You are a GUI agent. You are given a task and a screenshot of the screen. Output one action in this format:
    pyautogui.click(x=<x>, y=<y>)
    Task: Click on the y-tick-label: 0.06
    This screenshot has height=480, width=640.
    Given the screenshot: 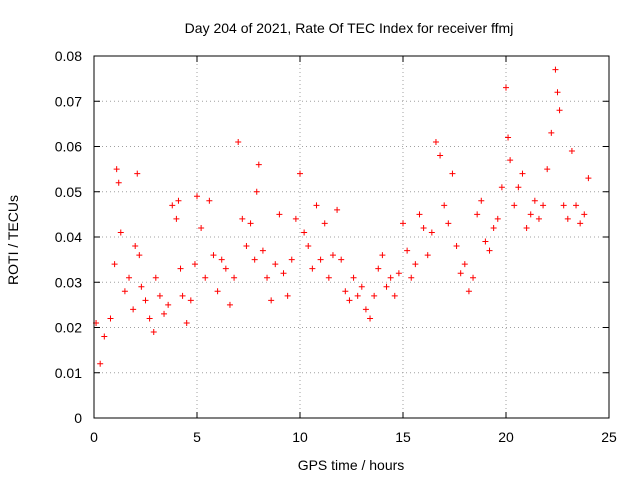 What is the action you would take?
    pyautogui.click(x=68, y=147)
    